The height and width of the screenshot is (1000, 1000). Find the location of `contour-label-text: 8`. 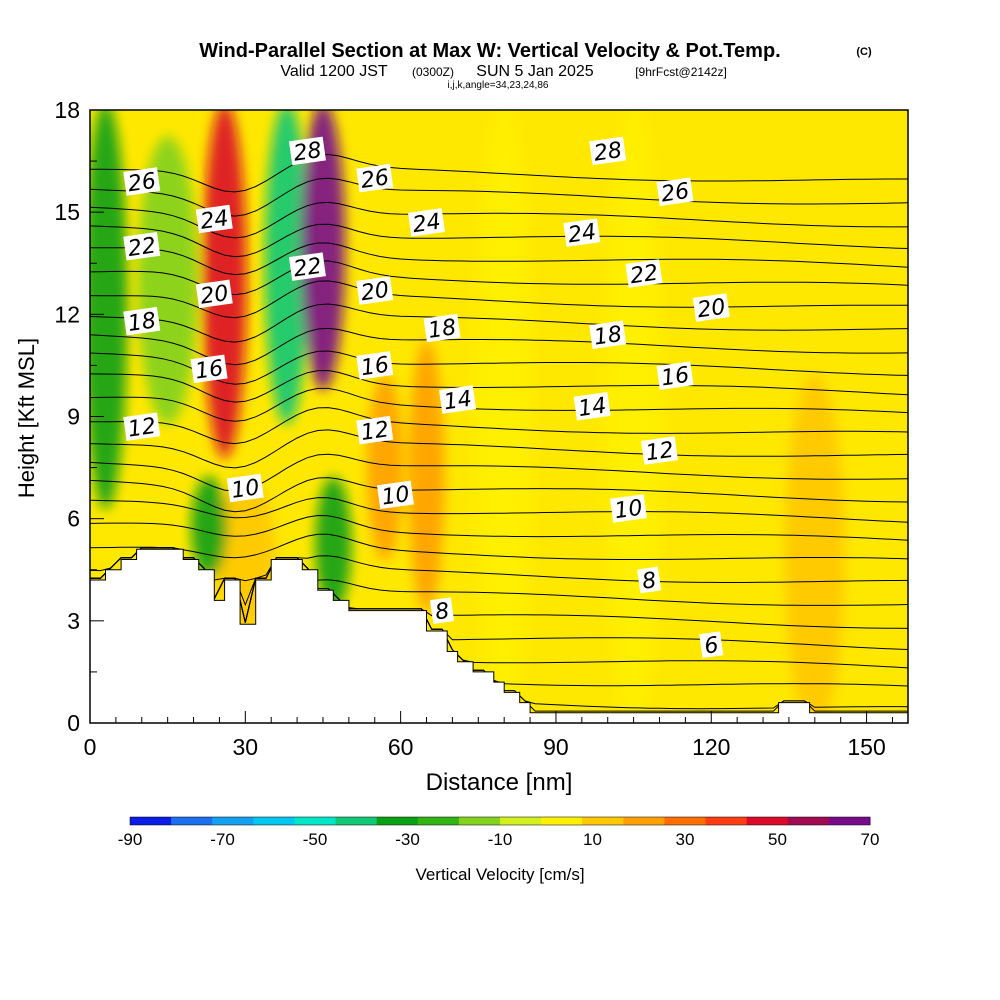

contour-label-text: 8 is located at coordinates (442, 612).